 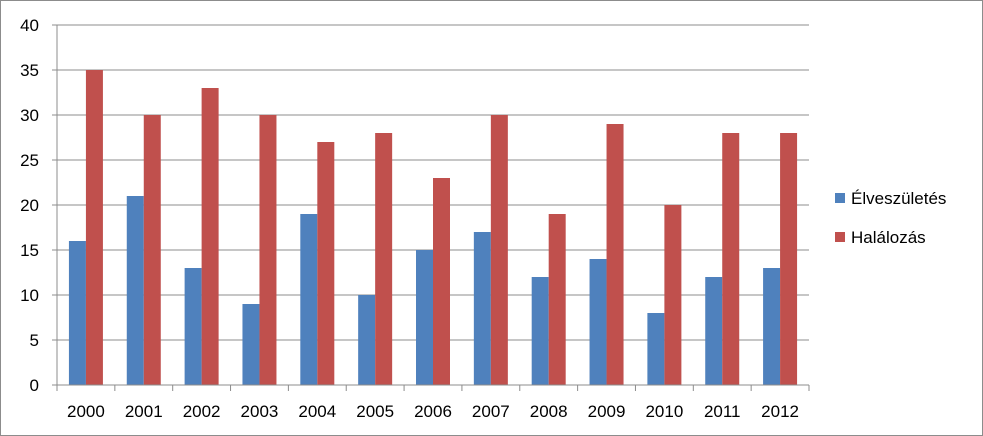 I want to click on y-tick-label: 15, so click(x=29, y=250).